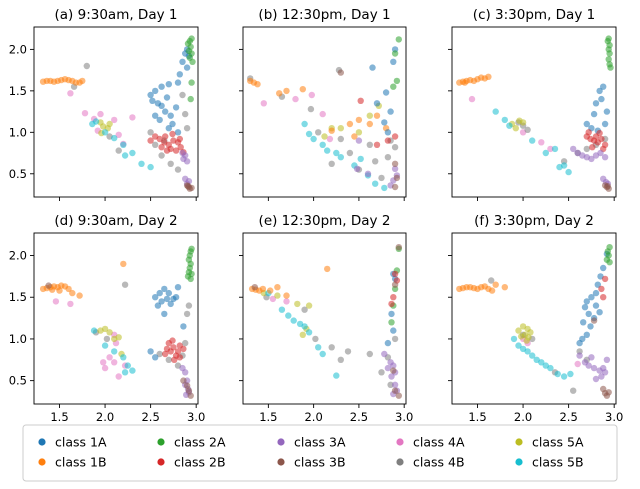 The height and width of the screenshot is (489, 640). Describe the element at coordinates (324, 15) in the screenshot. I see `panel-title: (b) 12:30pm, Day 1` at that location.